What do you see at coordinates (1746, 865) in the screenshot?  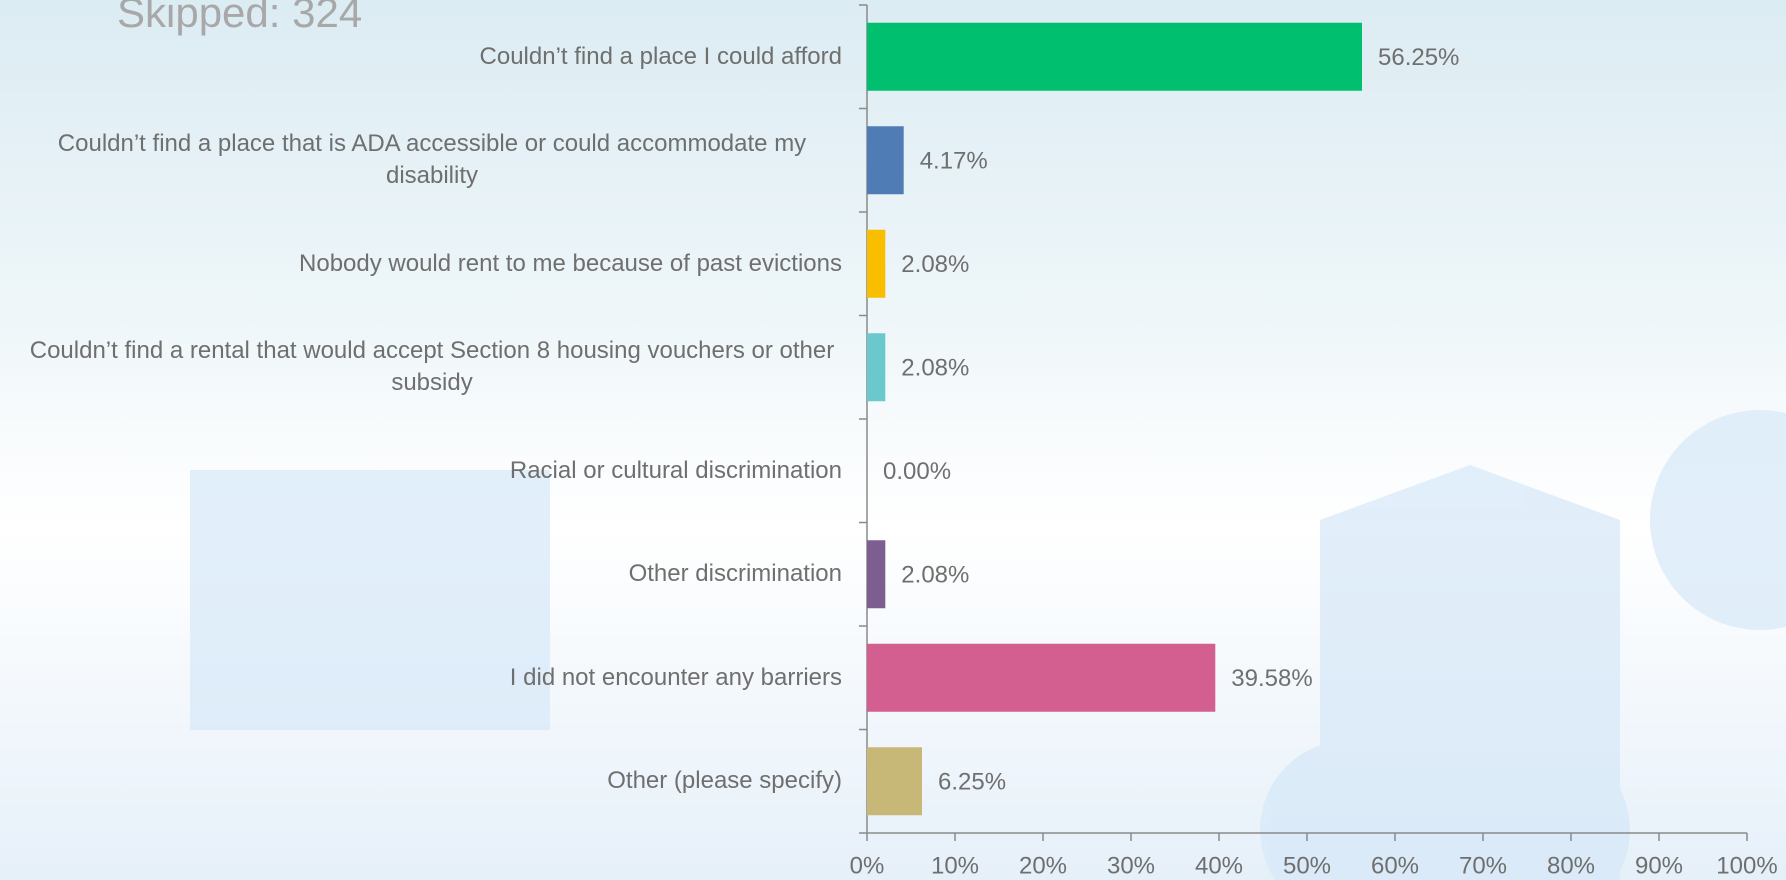 I see `x-tick-label: 100%` at bounding box center [1746, 865].